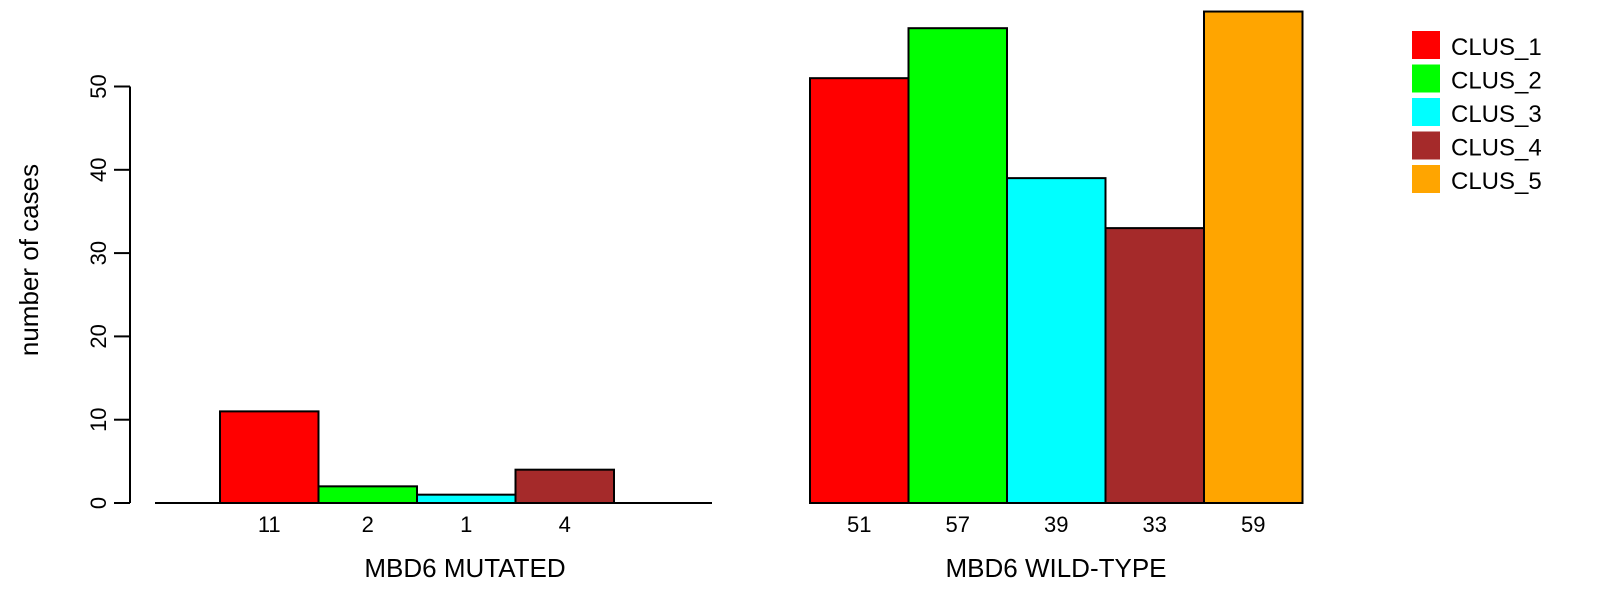  Describe the element at coordinates (98, 86) in the screenshot. I see `y-tick-label: 50` at that location.